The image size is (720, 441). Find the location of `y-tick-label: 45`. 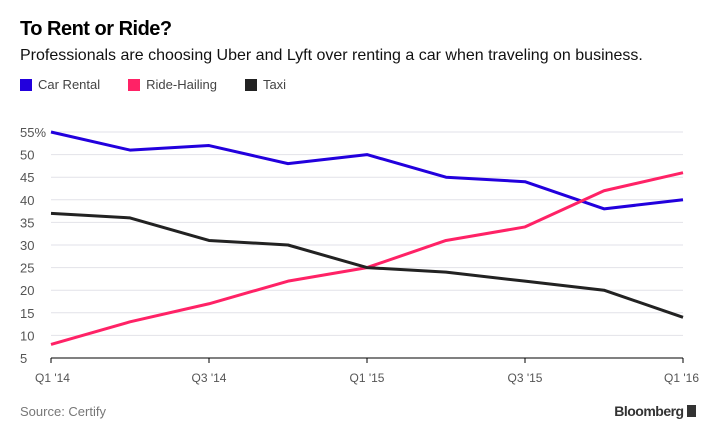

y-tick-label: 45 is located at coordinates (27, 177).